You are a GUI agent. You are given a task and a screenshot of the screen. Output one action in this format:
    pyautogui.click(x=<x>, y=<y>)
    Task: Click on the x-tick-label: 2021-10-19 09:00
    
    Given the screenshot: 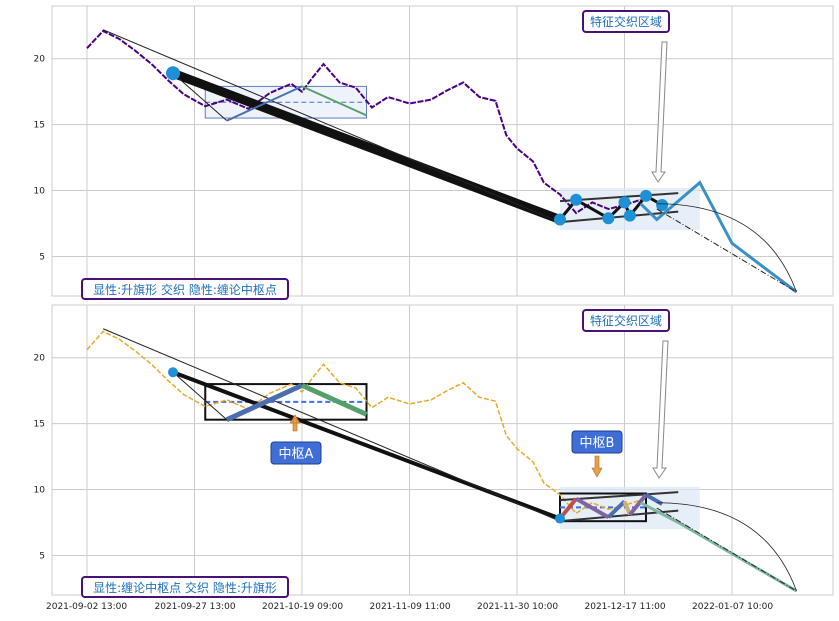 What is the action you would take?
    pyautogui.click(x=302, y=607)
    